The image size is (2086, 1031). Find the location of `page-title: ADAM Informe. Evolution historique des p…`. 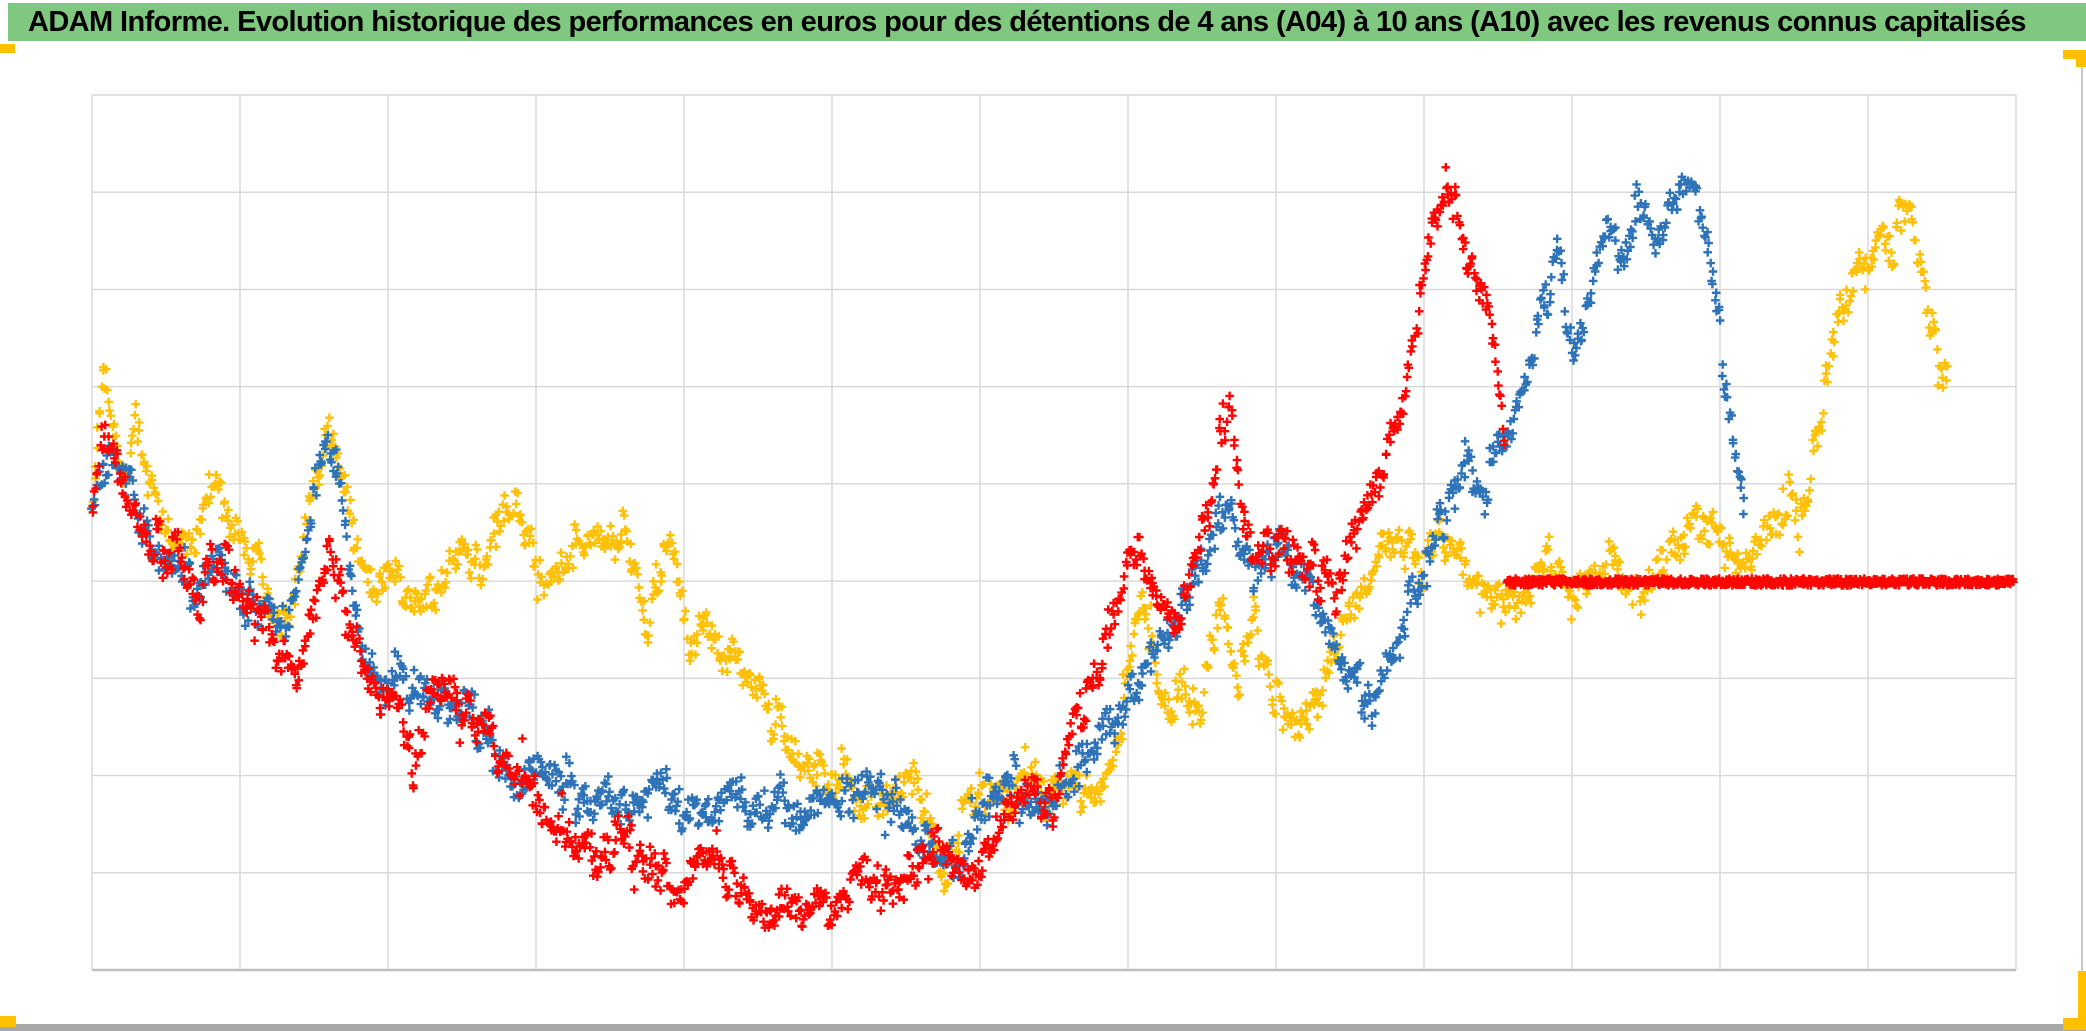

page-title: ADAM Informe. Evolution historique des p… is located at coordinates (1027, 21).